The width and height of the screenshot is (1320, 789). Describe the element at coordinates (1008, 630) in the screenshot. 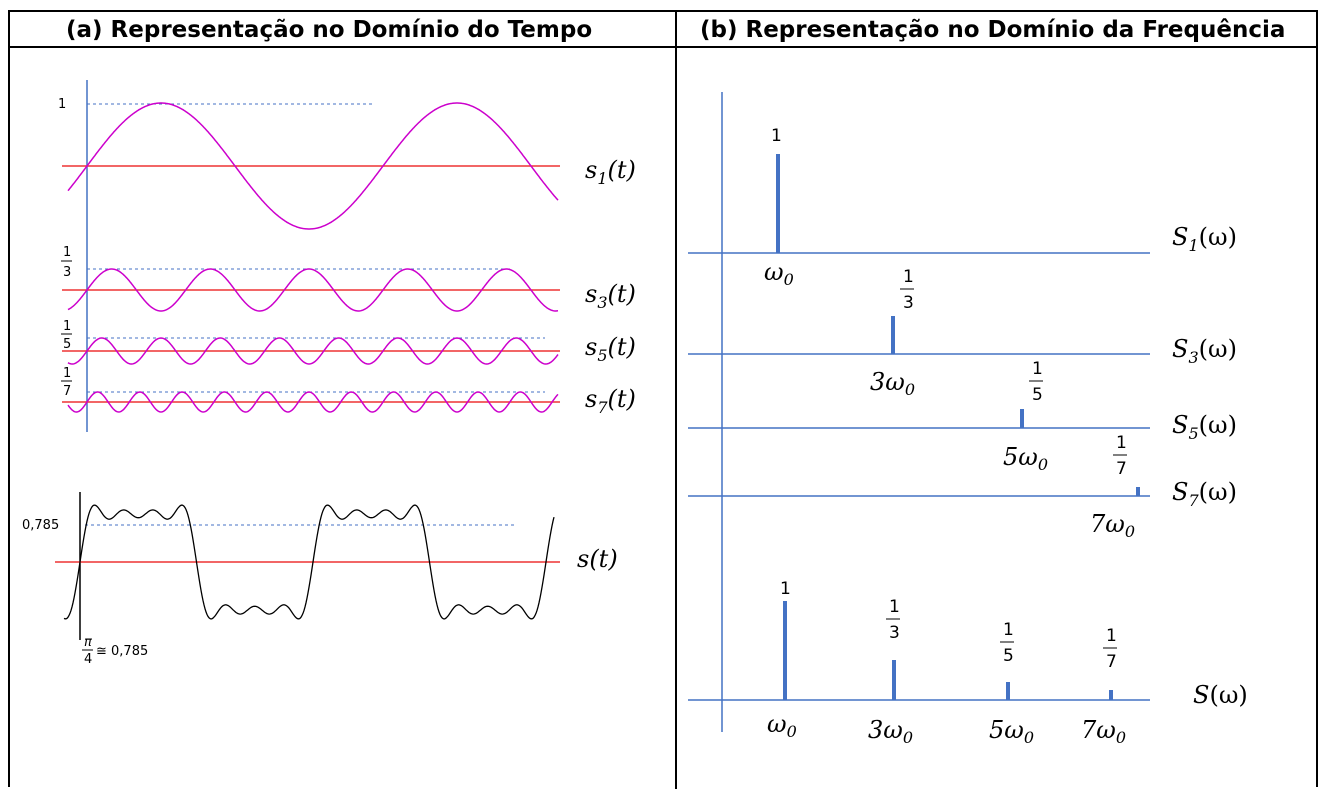

I see `S-amp-5-num: 1` at that location.